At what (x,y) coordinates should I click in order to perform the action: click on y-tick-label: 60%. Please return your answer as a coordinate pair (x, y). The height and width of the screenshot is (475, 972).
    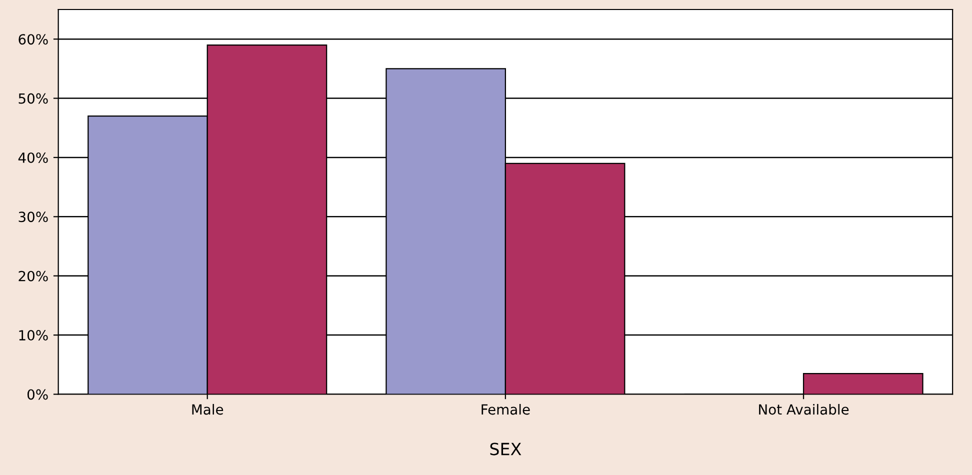
    Looking at the image, I should click on (33, 39).